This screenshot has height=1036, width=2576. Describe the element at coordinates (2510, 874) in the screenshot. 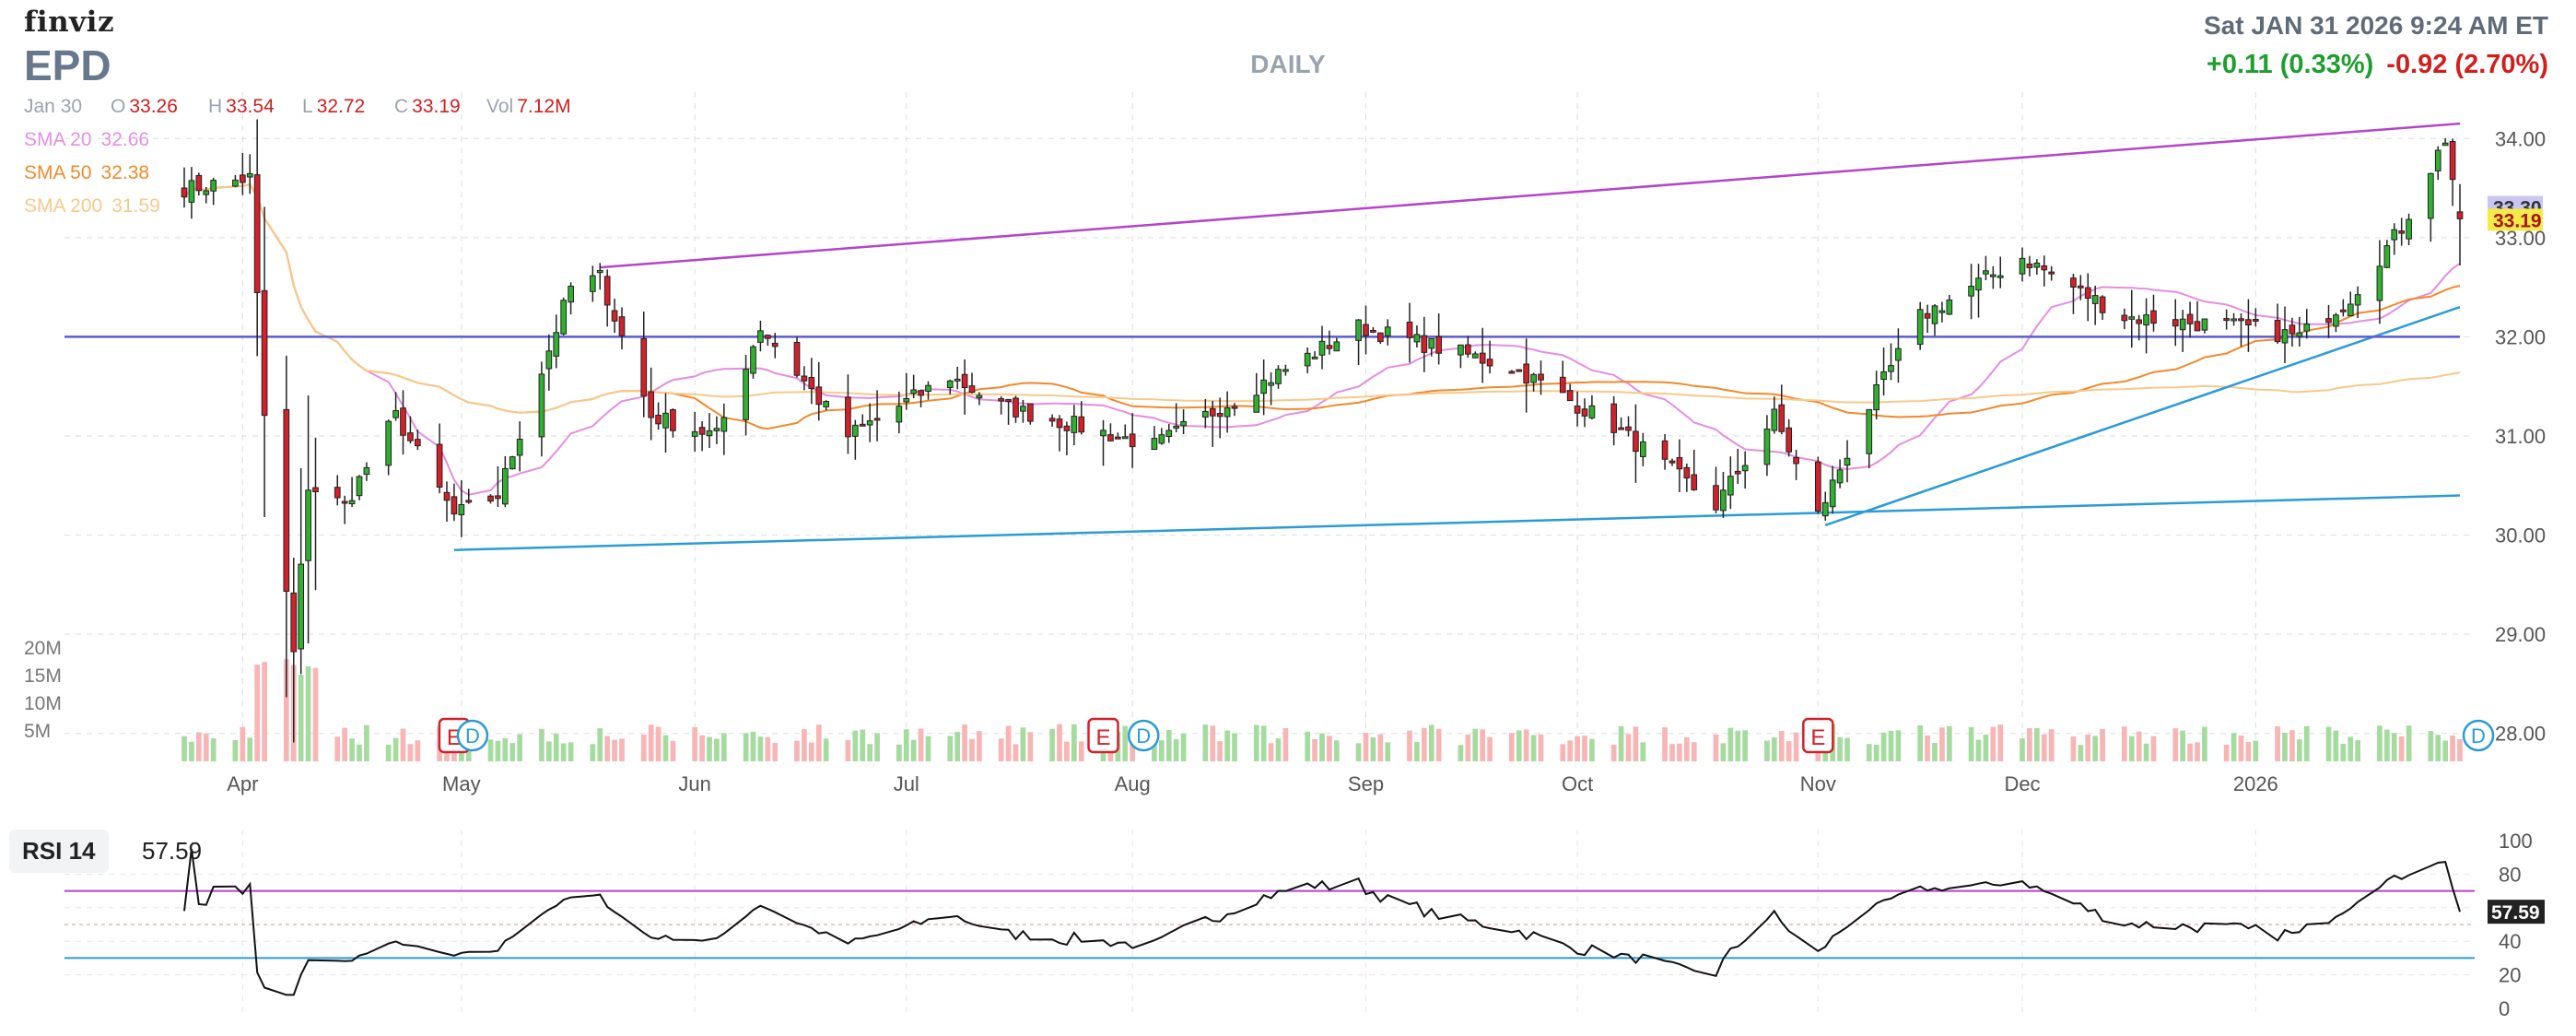

I see `rsi-tick: 80` at that location.